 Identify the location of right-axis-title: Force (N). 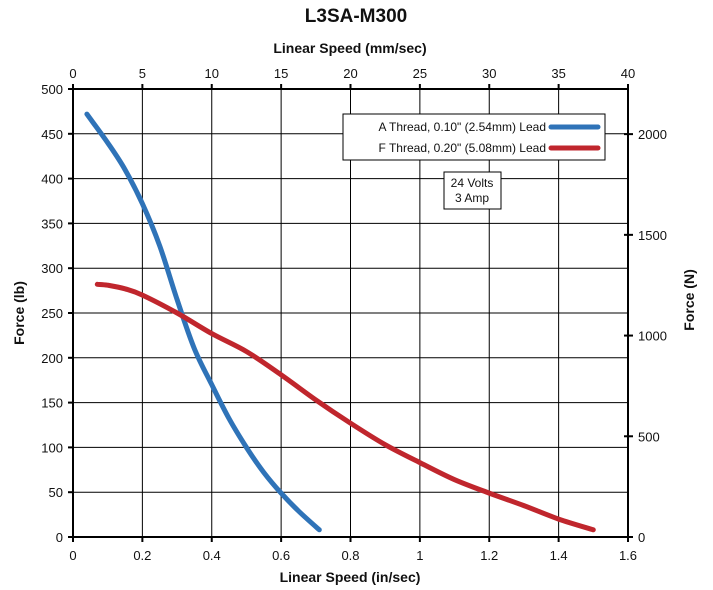
(689, 299).